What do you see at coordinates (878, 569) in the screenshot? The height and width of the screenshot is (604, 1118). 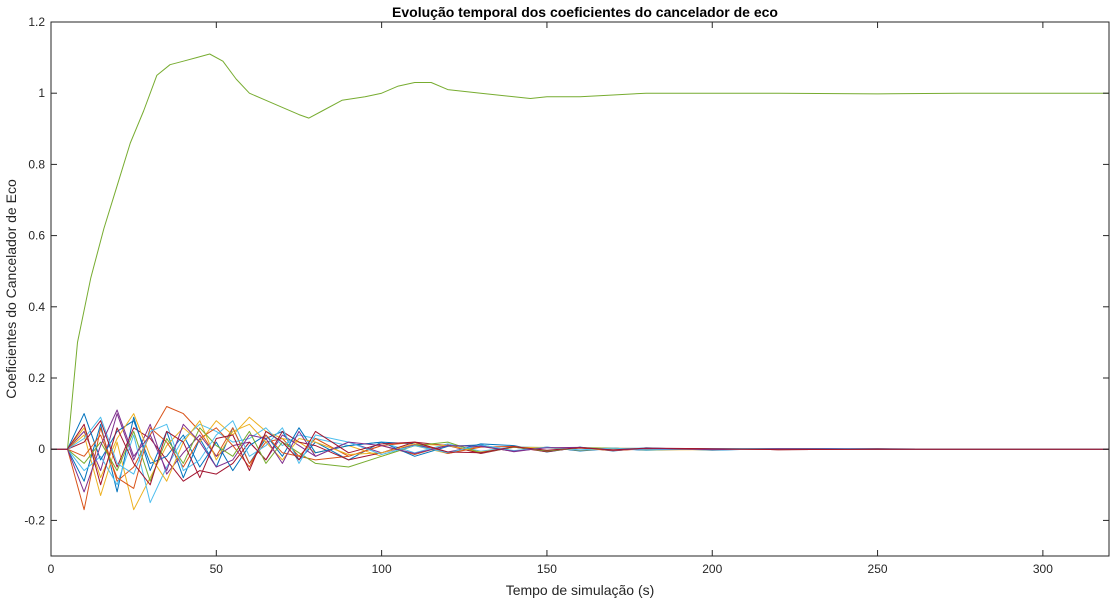 I see `x-tick-label: 250` at bounding box center [878, 569].